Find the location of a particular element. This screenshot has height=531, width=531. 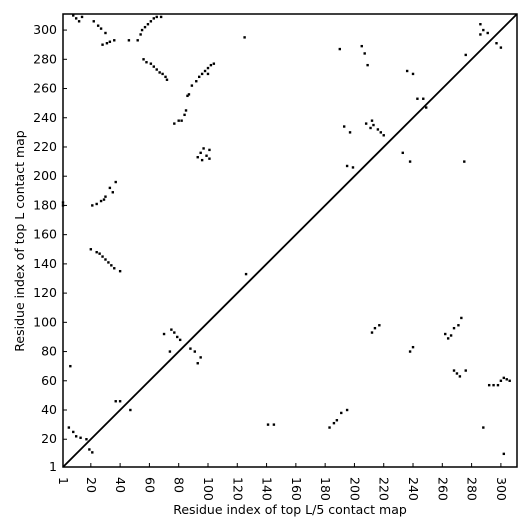

x-tick-label: 100 is located at coordinates (208, 489).